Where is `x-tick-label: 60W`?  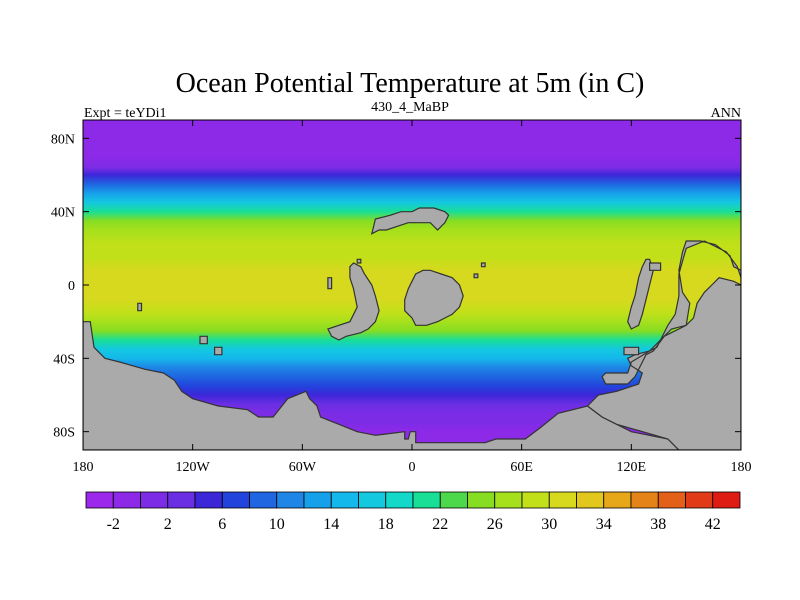
x-tick-label: 60W is located at coordinates (303, 467).